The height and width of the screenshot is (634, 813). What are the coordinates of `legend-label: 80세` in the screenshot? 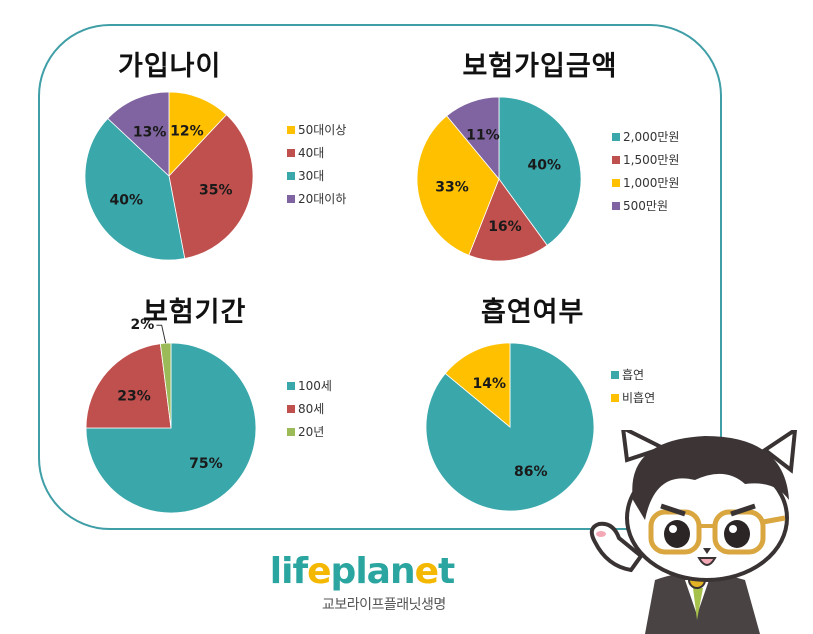 It's located at (311, 409).